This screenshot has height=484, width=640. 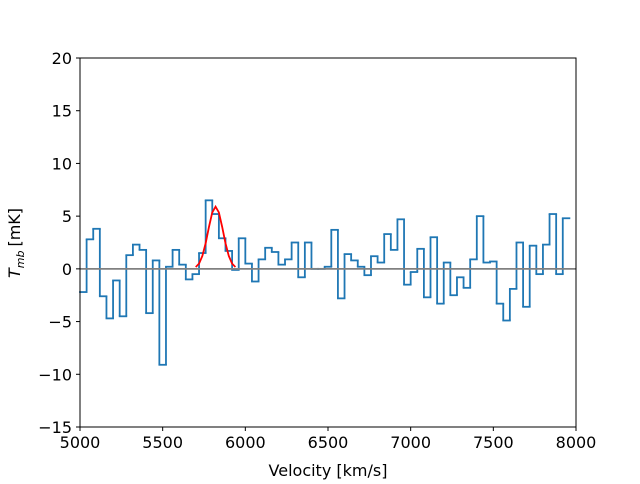 What do you see at coordinates (328, 442) in the screenshot?
I see `x-tick-label: 6500` at bounding box center [328, 442].